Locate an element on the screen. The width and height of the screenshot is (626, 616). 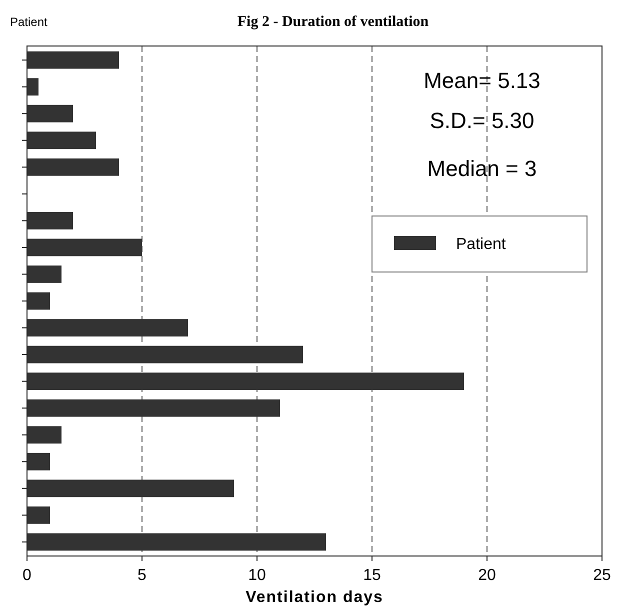
x-tick-label: 0 is located at coordinates (27, 575).